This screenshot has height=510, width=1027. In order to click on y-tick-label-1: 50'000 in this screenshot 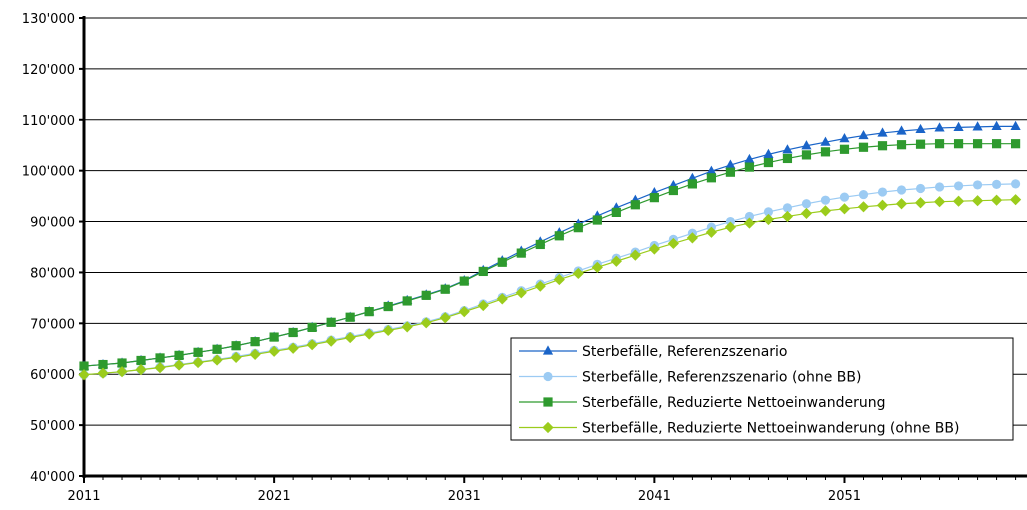, I will do `click(52, 426)`.